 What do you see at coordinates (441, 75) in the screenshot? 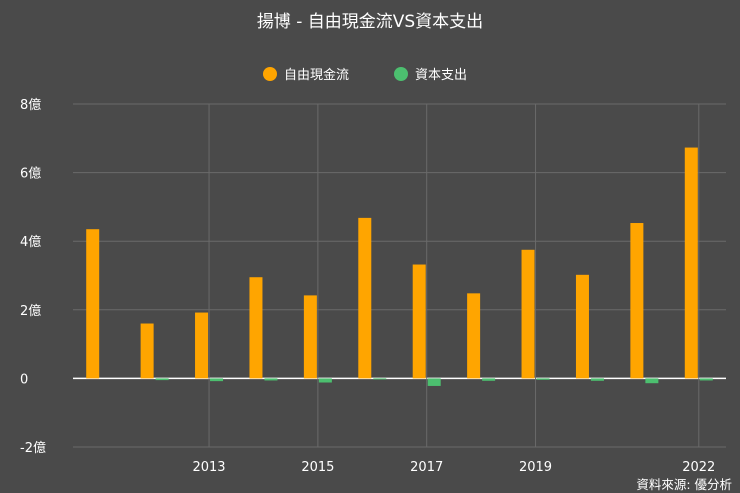
I see `legend-label-capex: 資本支出` at bounding box center [441, 75].